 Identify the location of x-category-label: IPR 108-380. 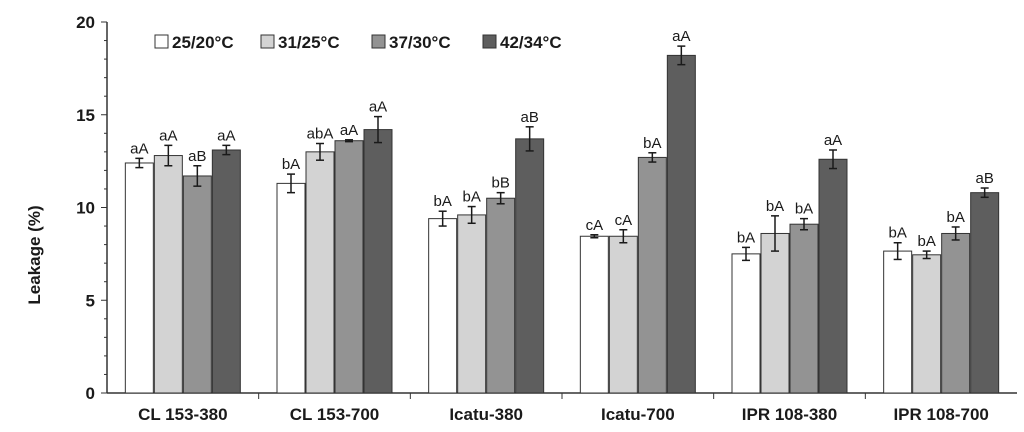
(789, 414).